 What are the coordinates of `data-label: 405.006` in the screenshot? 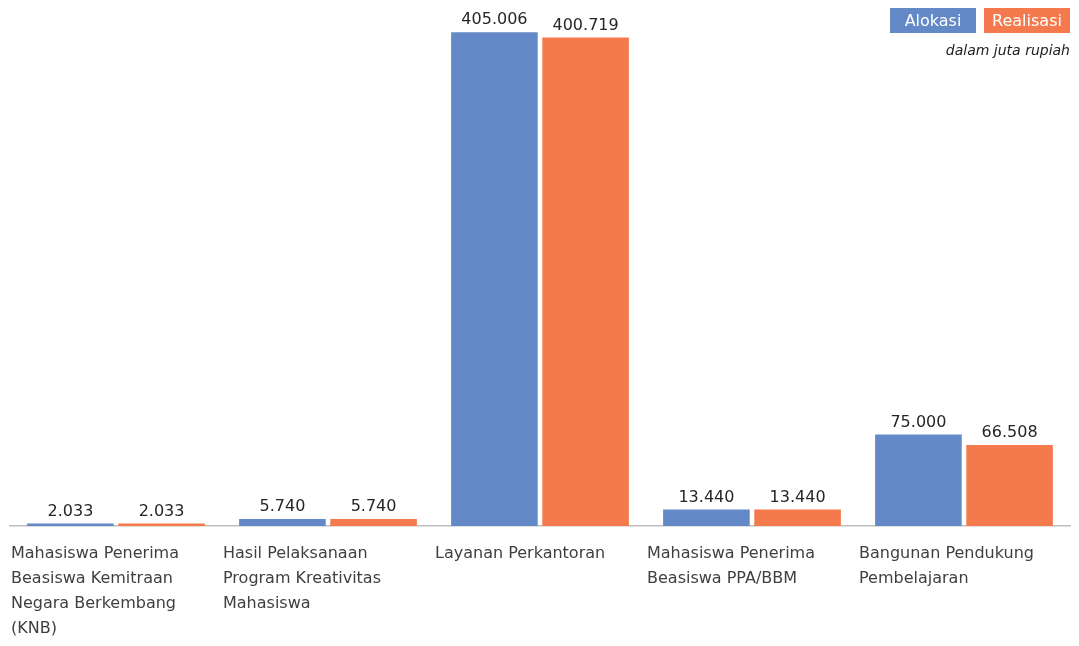 It's located at (494, 19).